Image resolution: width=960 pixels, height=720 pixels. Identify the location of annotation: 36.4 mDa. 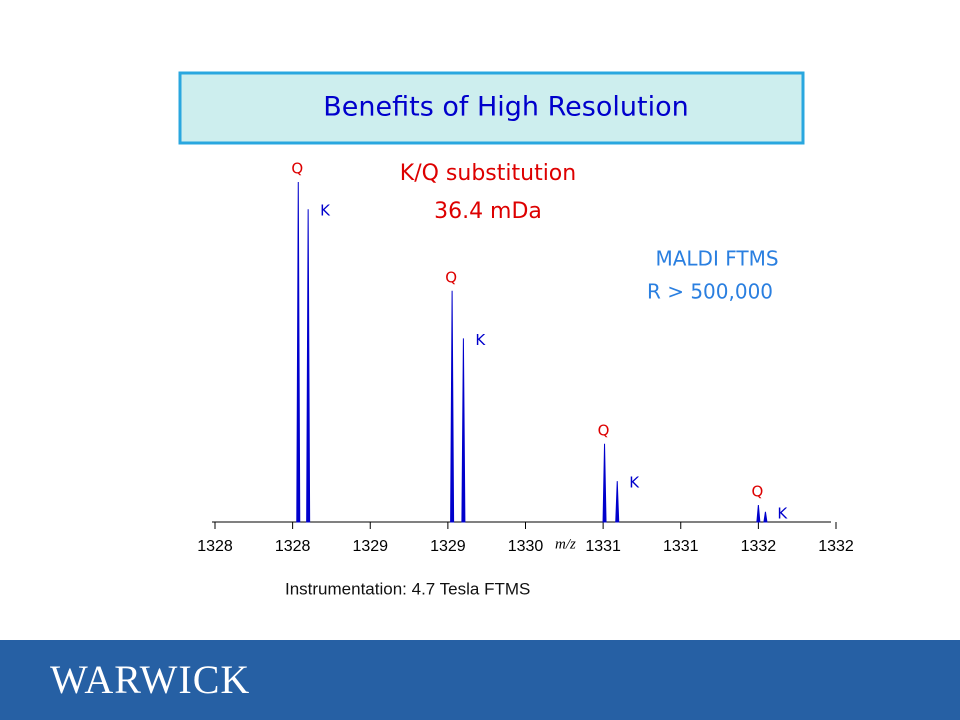
(488, 211).